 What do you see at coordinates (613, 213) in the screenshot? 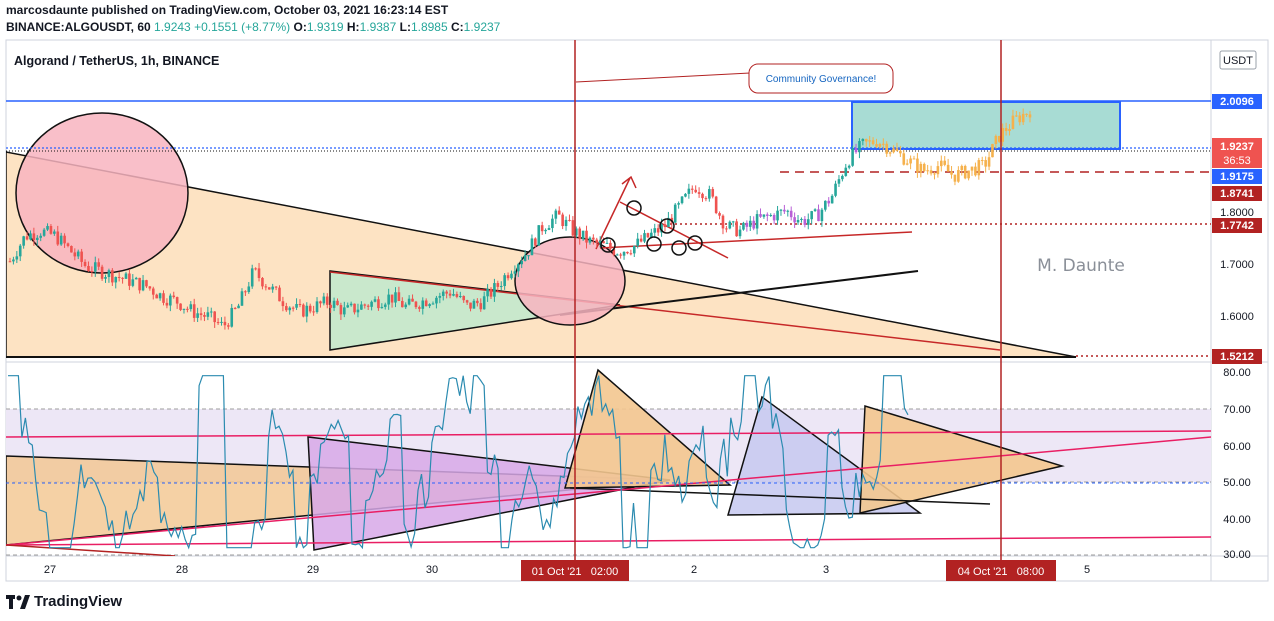
I see `breakout-arrow` at bounding box center [613, 213].